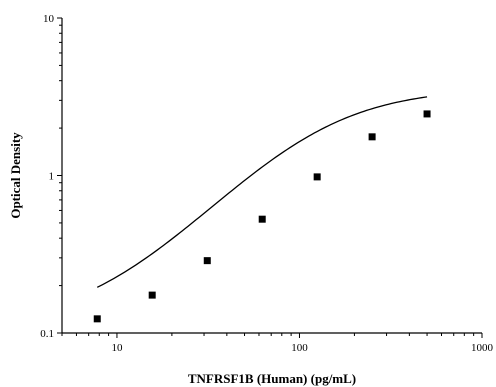  I want to click on x-axis-title: TNFRSF1B (Human) (pg/mL), so click(272, 378).